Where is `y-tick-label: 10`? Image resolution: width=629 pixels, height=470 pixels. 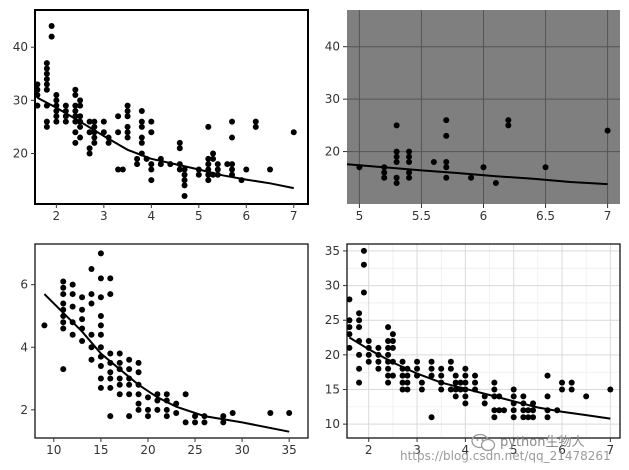 y-tick-label: 10 is located at coordinates (332, 424).